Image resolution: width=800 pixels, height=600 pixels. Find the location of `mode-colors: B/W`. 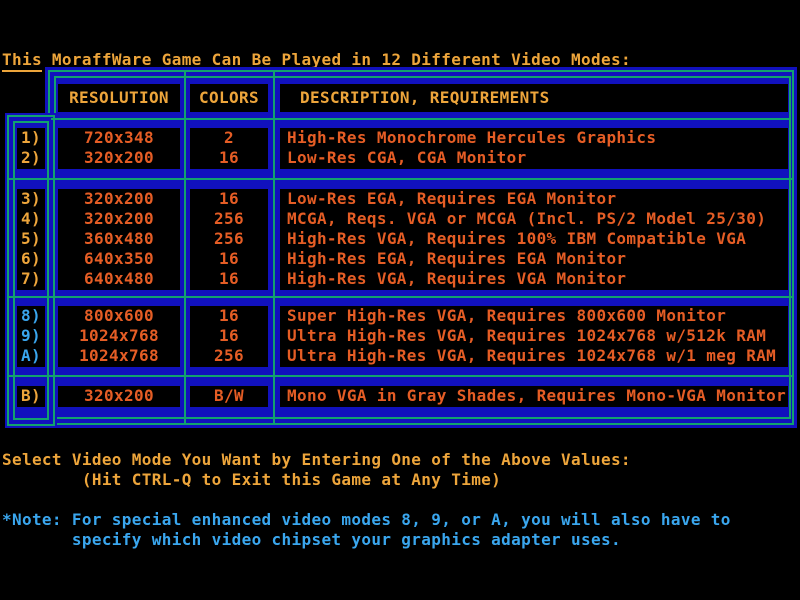

mode-colors: B/W is located at coordinates (229, 395).